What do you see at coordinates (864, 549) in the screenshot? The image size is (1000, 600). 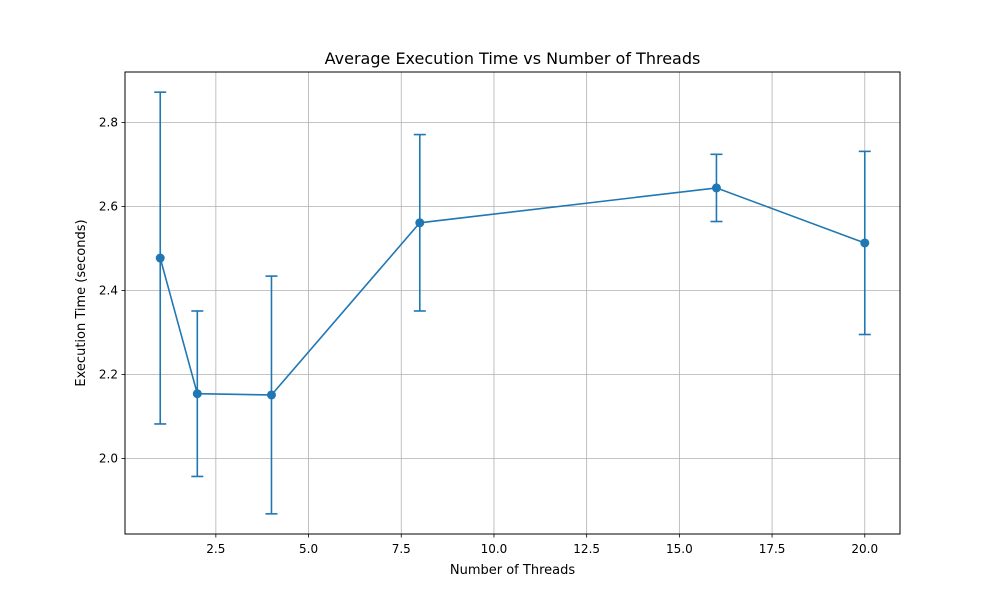 I see `x-tick-label: 20.0` at bounding box center [864, 549].